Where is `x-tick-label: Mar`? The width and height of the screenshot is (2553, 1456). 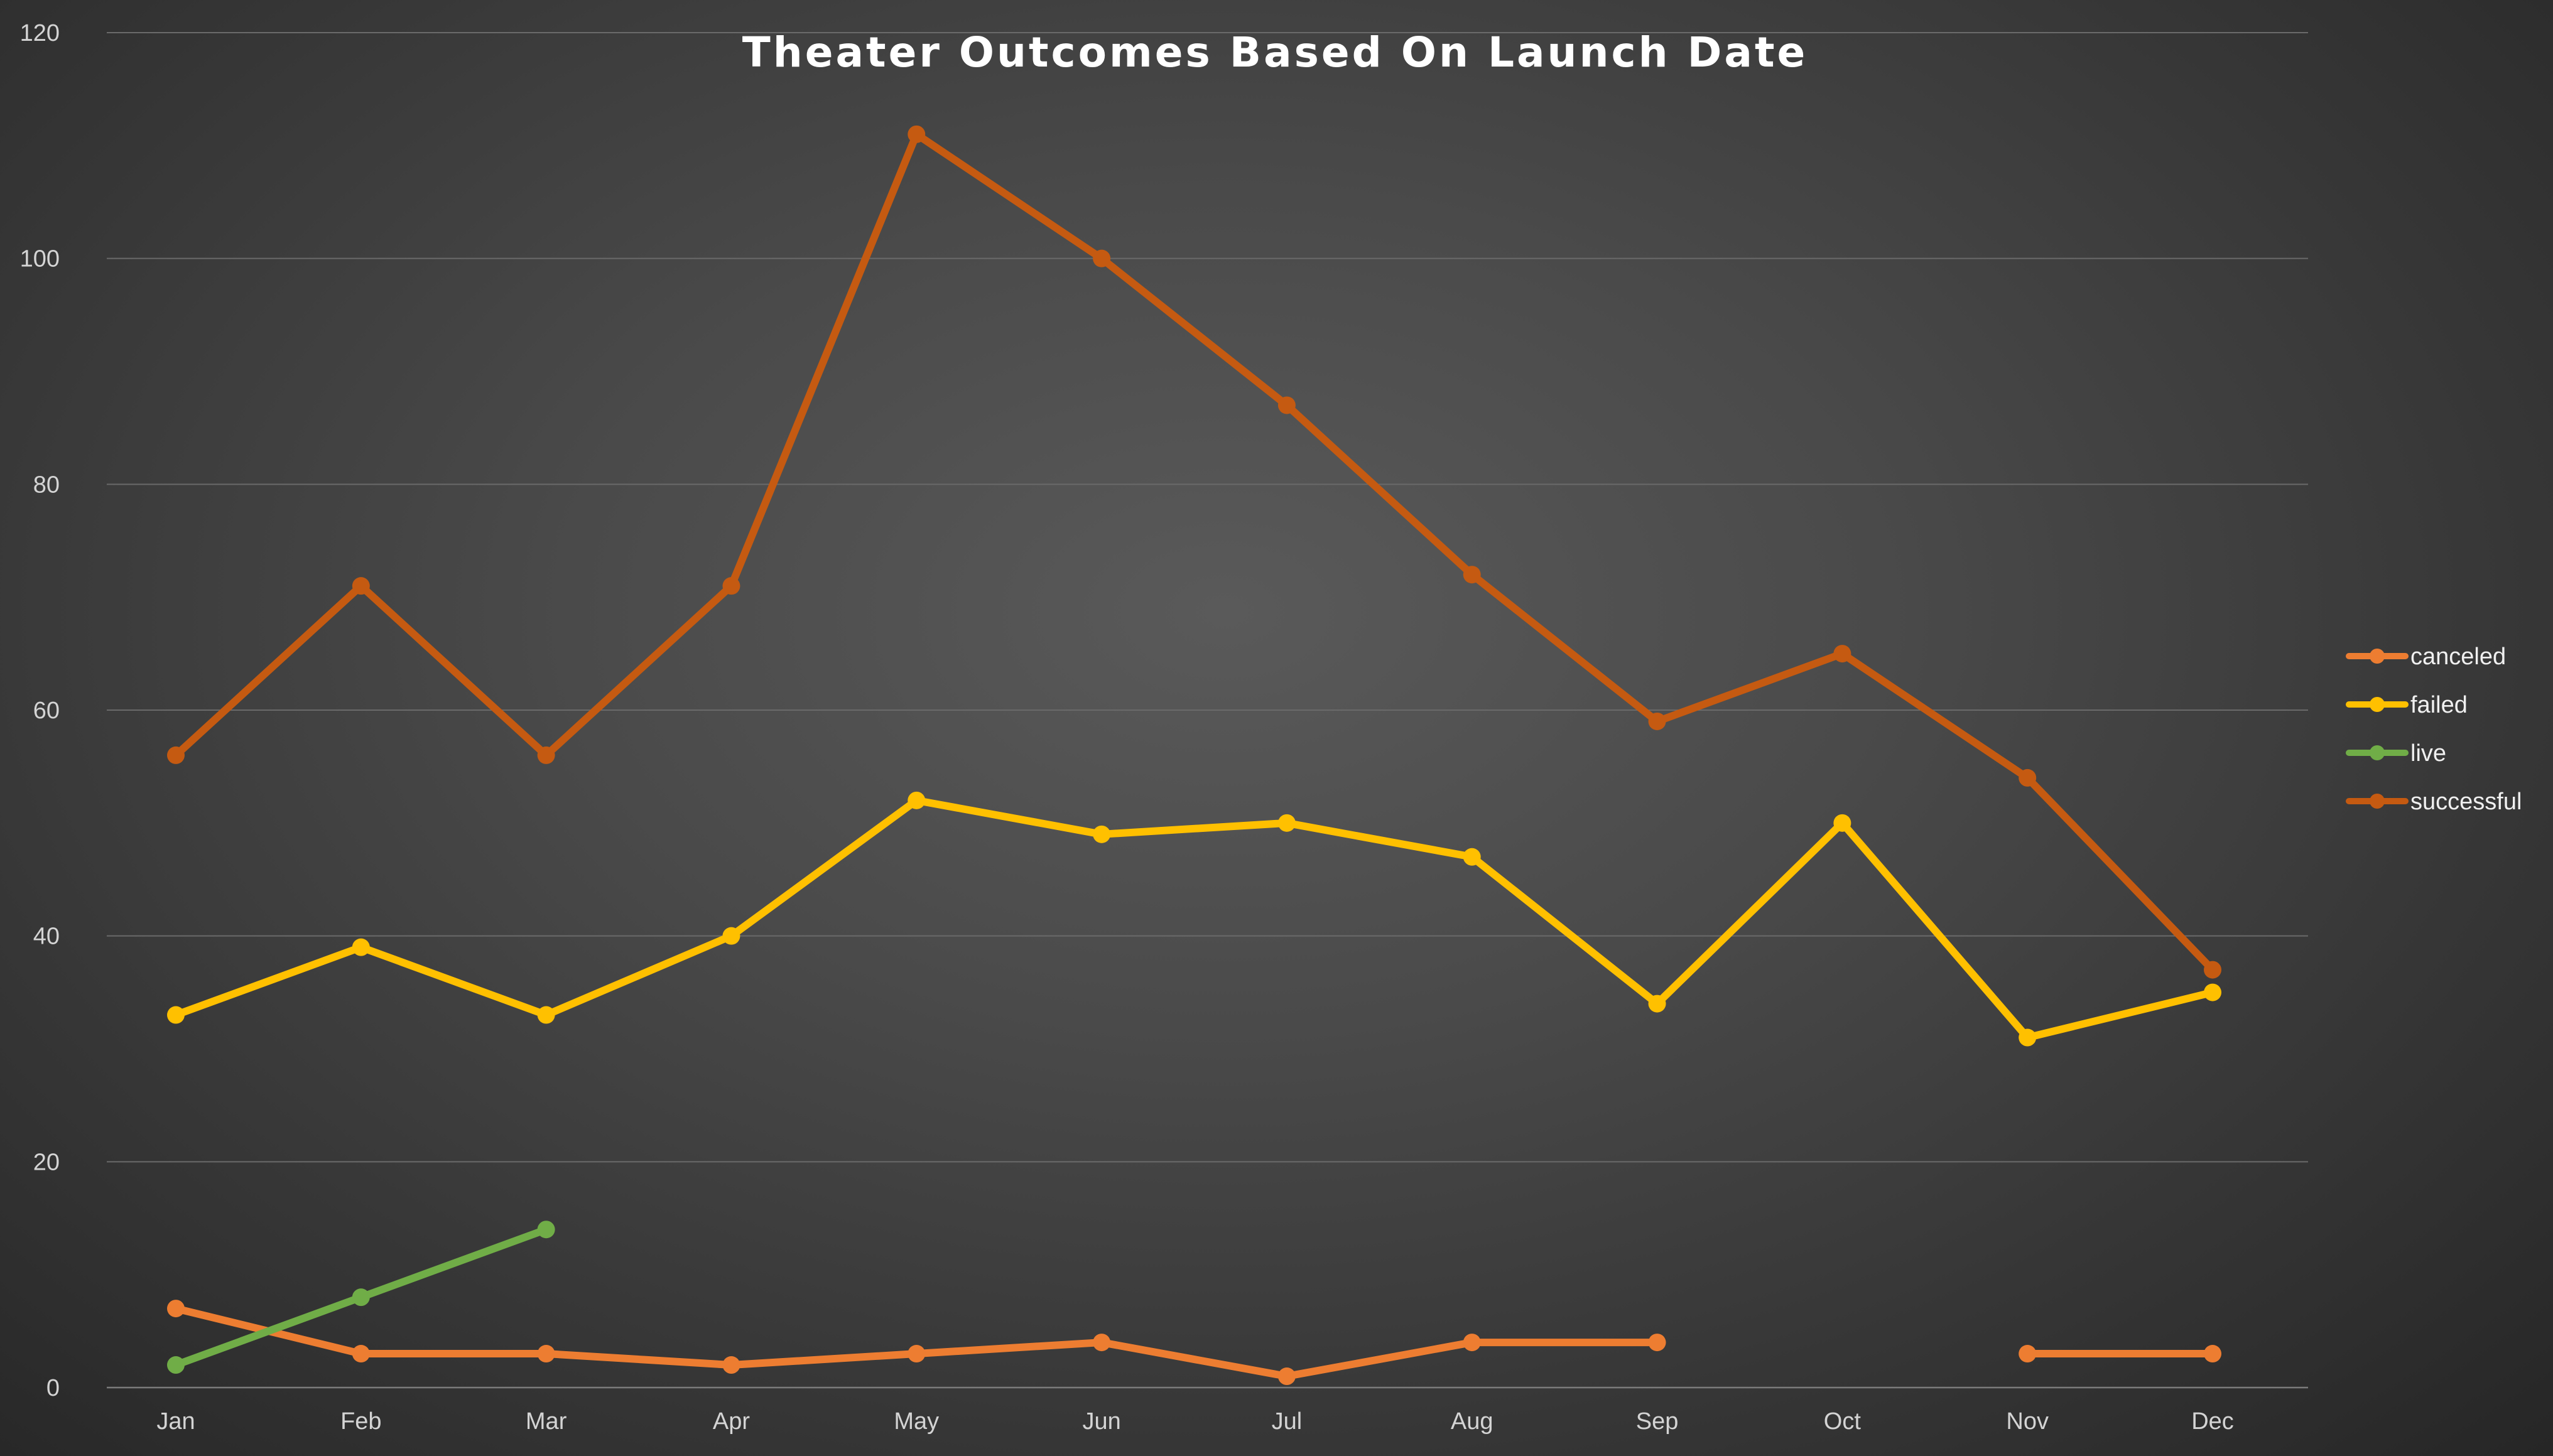
x-tick-label: Mar is located at coordinates (546, 1421).